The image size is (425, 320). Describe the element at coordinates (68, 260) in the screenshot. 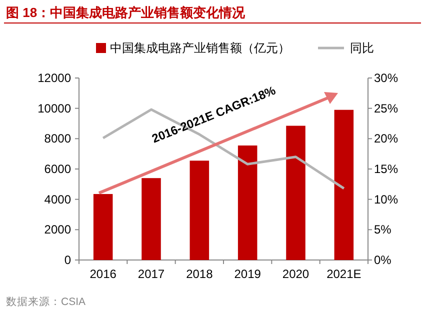

I see `y-tick-label: 0` at that location.